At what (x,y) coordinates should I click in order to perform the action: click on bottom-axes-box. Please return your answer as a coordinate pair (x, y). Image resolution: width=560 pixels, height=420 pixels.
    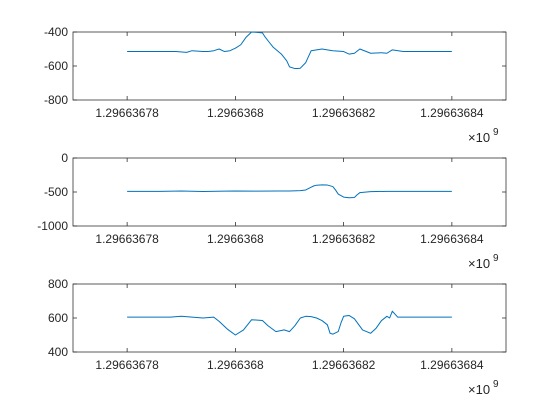
    Looking at the image, I should click on (289, 318).